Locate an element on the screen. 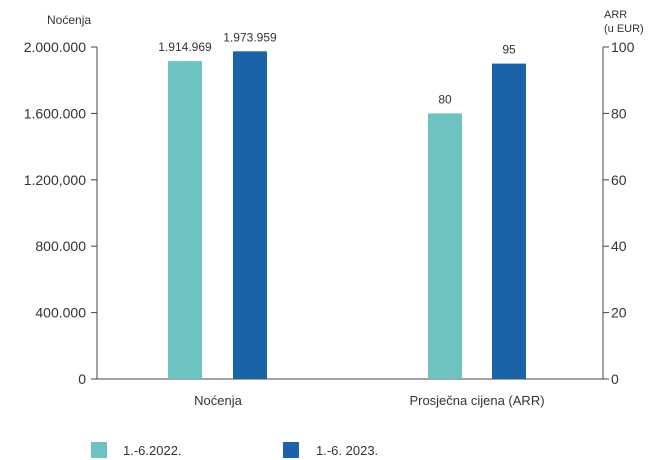 The image size is (654, 460). right-tick-label: 100 is located at coordinates (623, 47).